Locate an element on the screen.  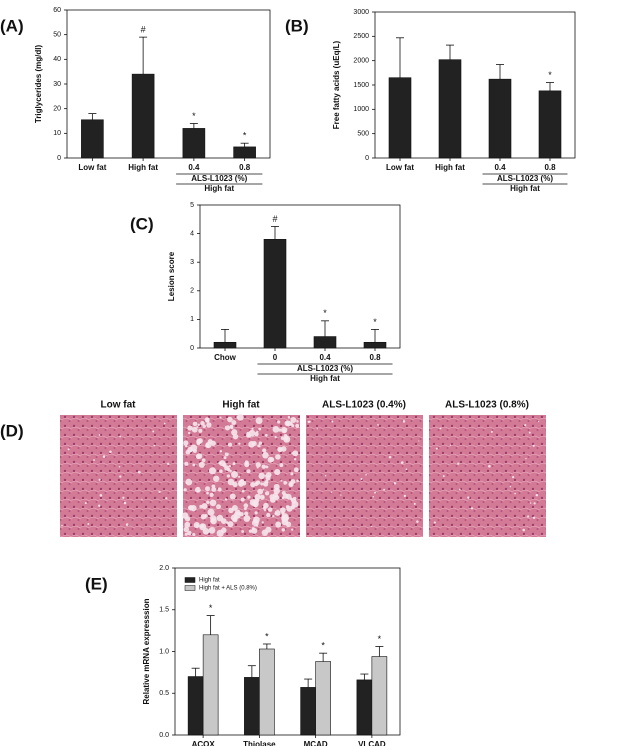
significance-mark: * is located at coordinates (325, 313).